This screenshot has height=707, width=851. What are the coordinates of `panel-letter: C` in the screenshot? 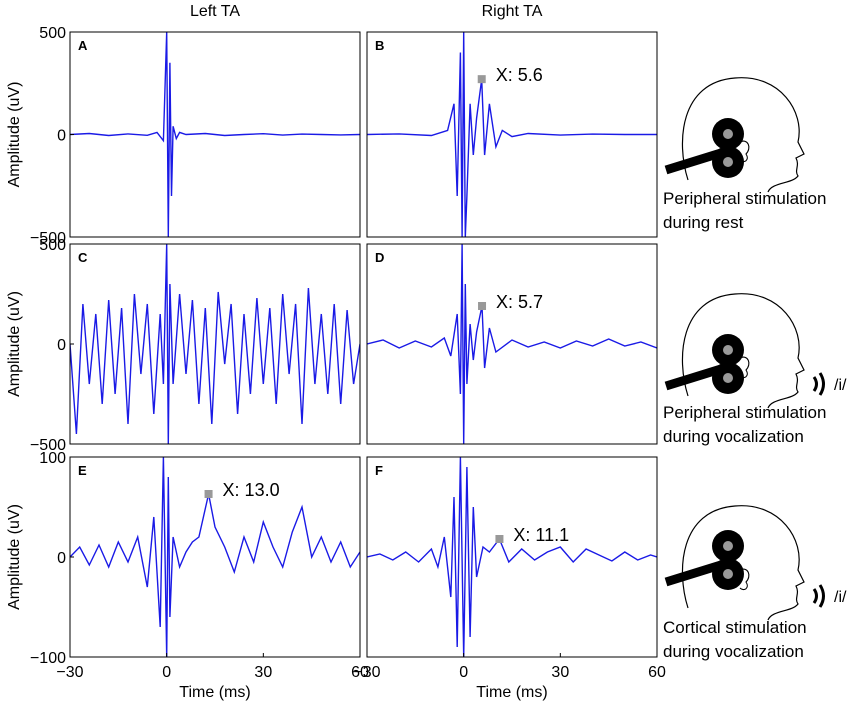 It's located at (83, 257).